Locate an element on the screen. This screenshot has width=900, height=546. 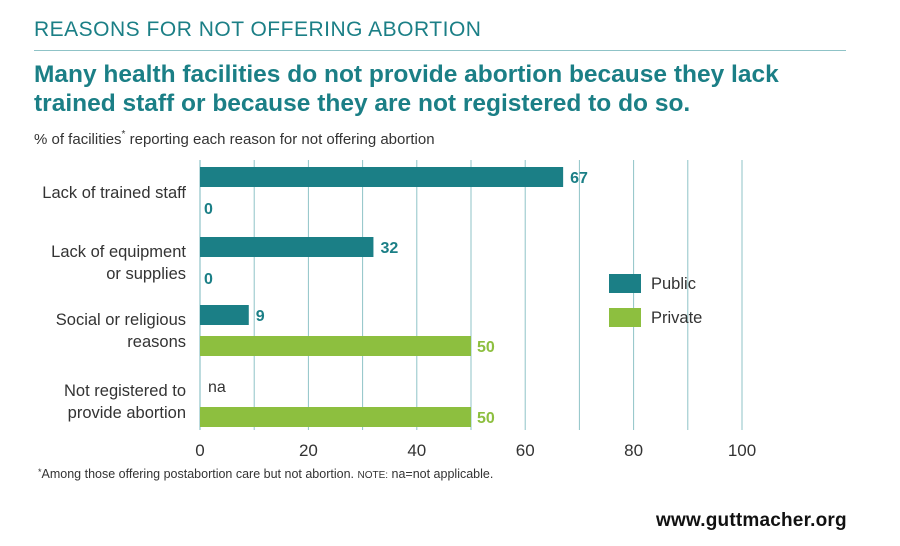
legend-label-private: Private is located at coordinates (676, 318).